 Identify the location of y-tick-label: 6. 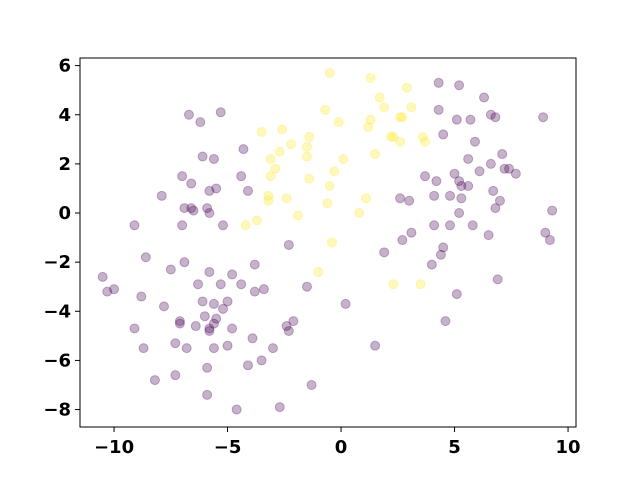
(64, 66).